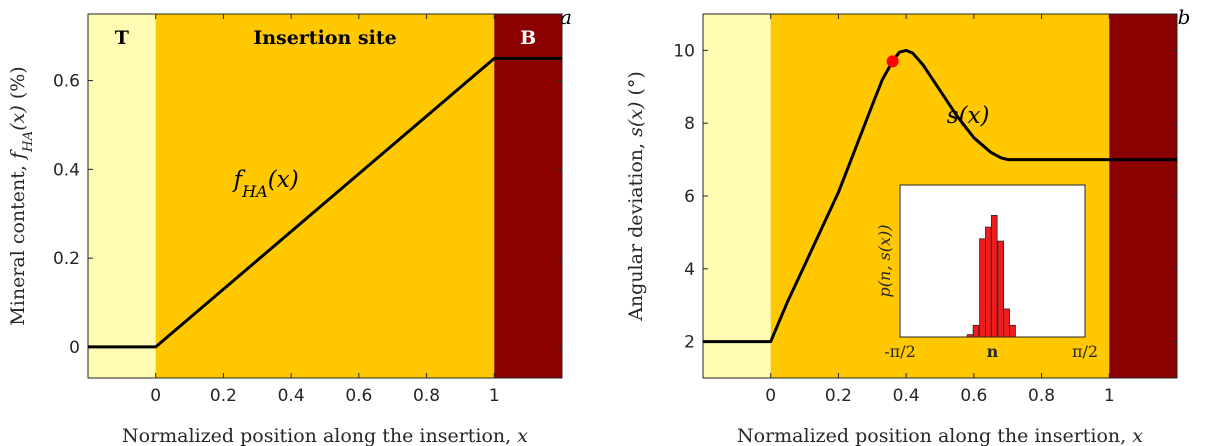 Image resolution: width=1206 pixels, height=446 pixels. What do you see at coordinates (66, 82) in the screenshot?
I see `y-tick-label: 0.6` at bounding box center [66, 82].